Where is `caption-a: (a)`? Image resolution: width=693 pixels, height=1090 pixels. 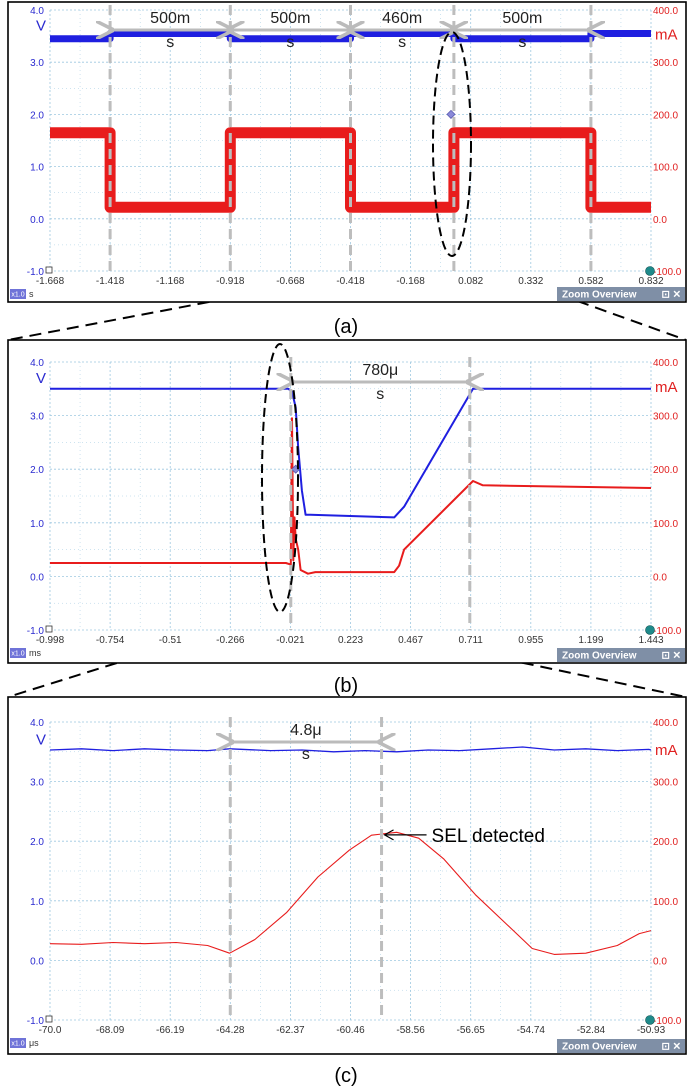 caption-a: (a) is located at coordinates (346, 327).